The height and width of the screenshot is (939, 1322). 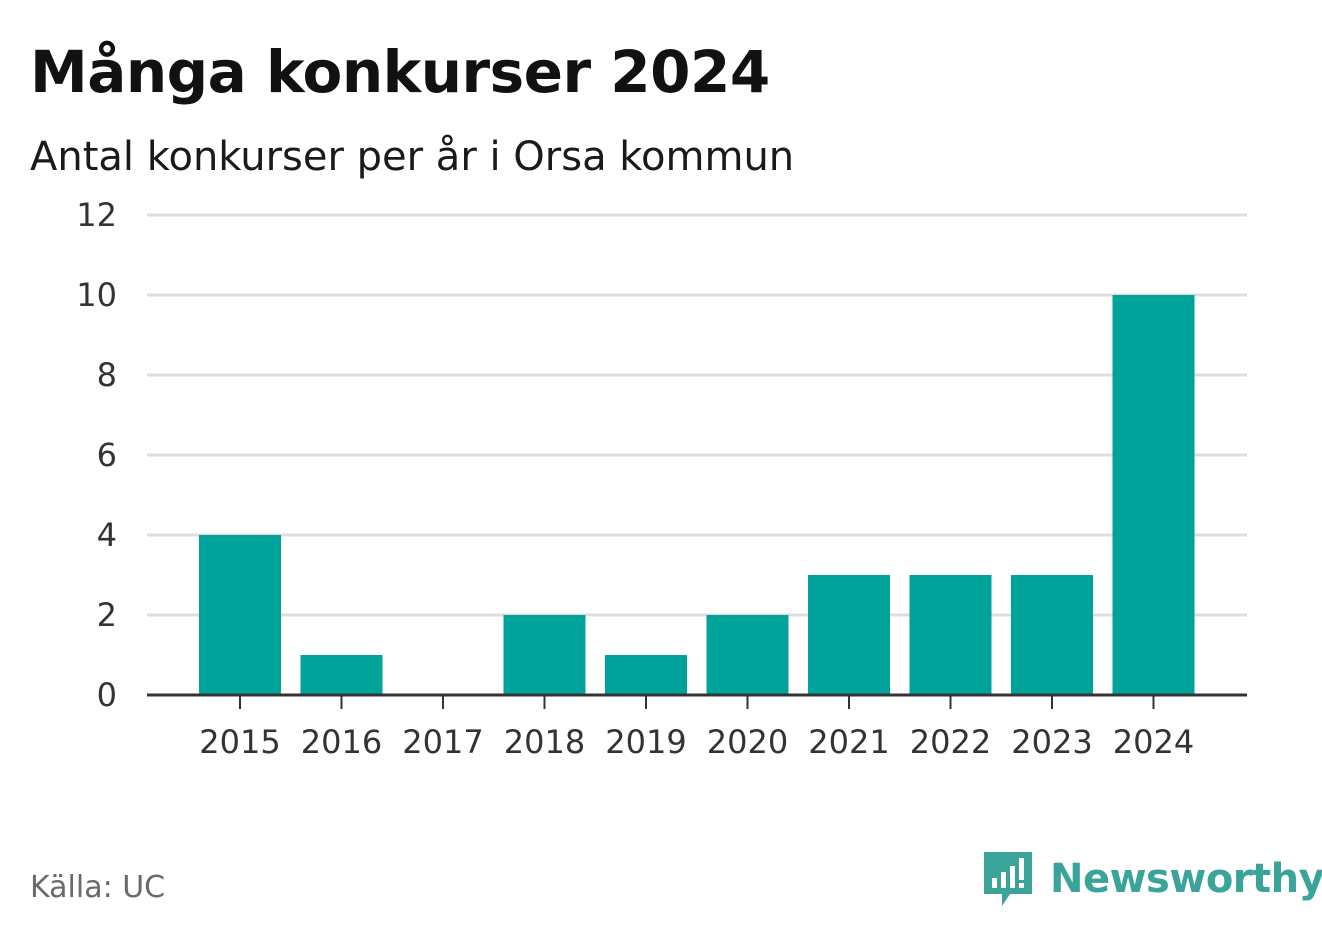 I want to click on source-note: Källa: UC, so click(x=98, y=887).